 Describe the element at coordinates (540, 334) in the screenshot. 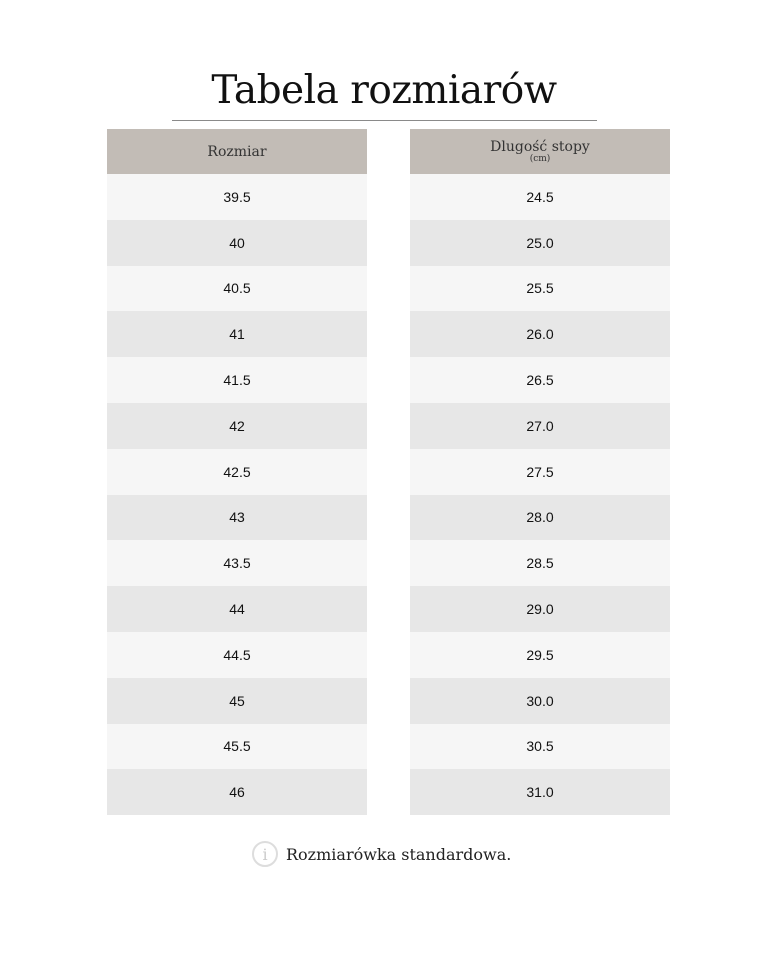

I see `length-cell: 26.0` at that location.